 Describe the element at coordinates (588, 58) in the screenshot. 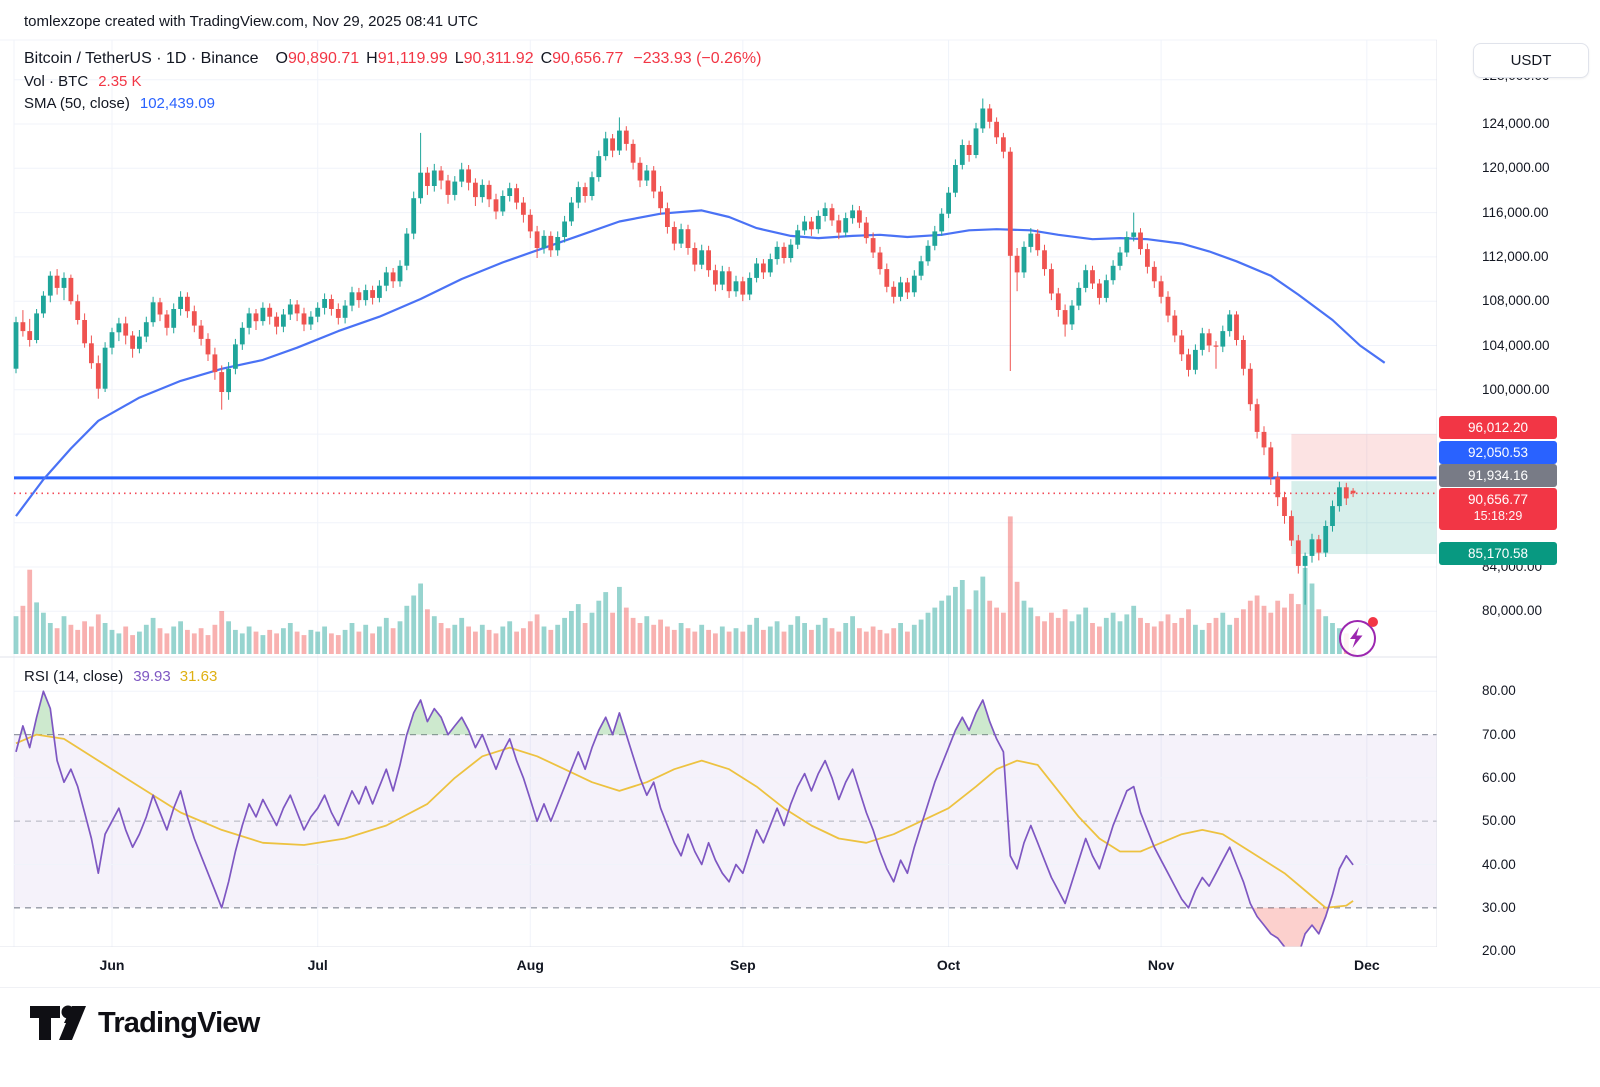

I see `close-value: 90,656.77` at that location.